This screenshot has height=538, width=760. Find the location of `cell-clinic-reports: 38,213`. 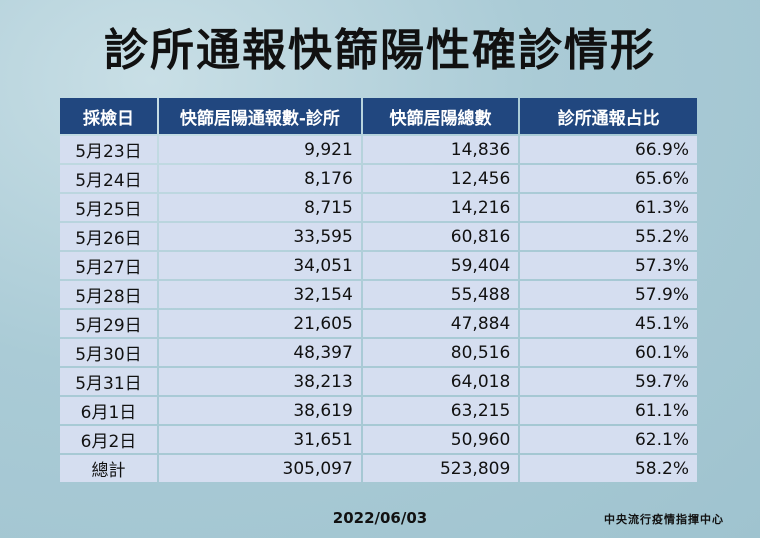

cell-clinic-reports: 38,213 is located at coordinates (259, 381).